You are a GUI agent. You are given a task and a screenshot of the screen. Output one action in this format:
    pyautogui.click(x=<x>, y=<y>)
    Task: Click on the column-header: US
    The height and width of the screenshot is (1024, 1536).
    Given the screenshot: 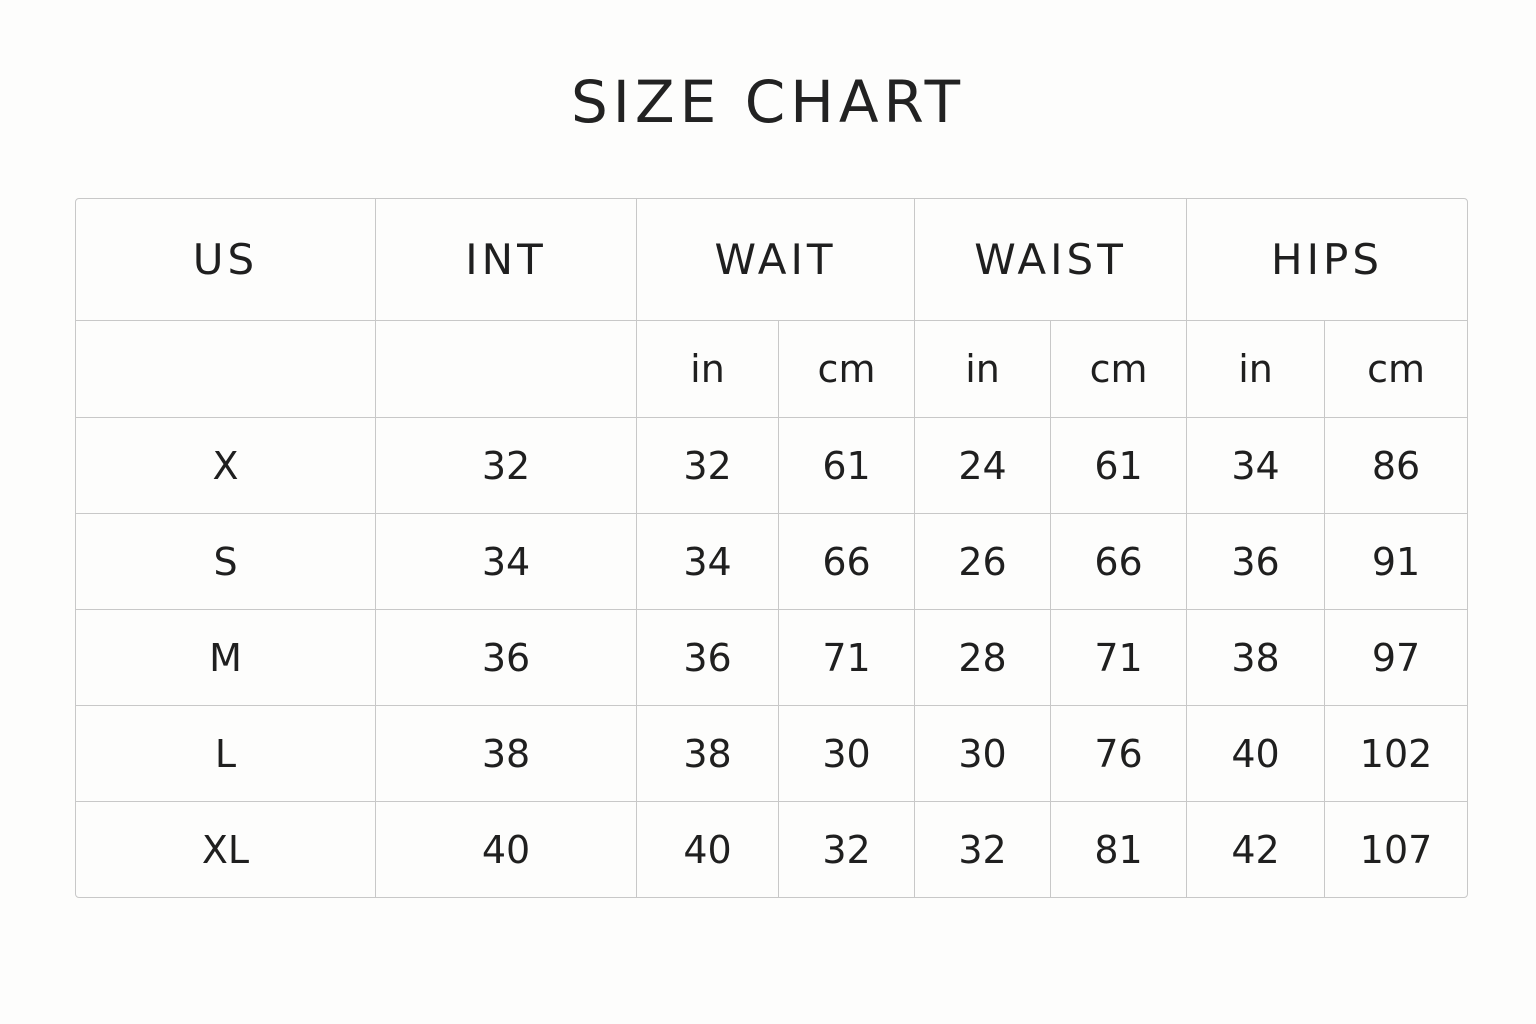 What is the action you would take?
    pyautogui.click(x=226, y=260)
    